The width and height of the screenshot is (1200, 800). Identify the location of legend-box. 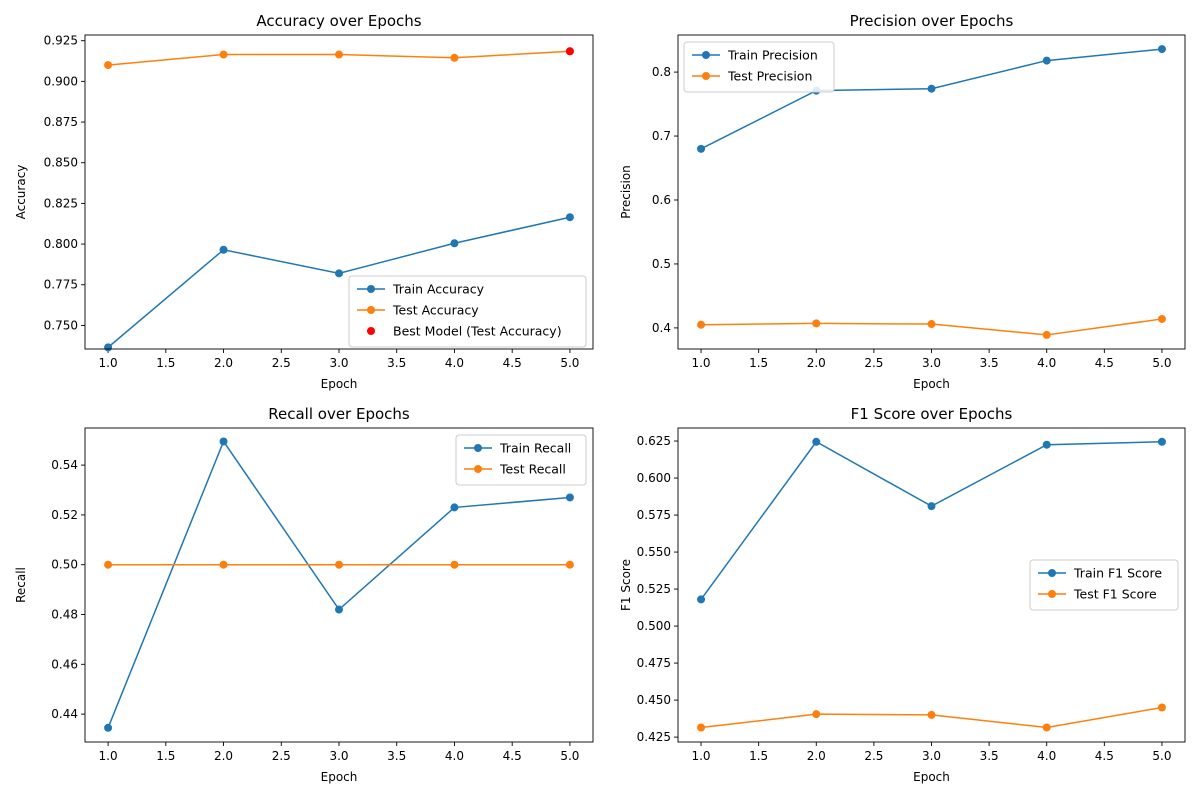
(759, 67).